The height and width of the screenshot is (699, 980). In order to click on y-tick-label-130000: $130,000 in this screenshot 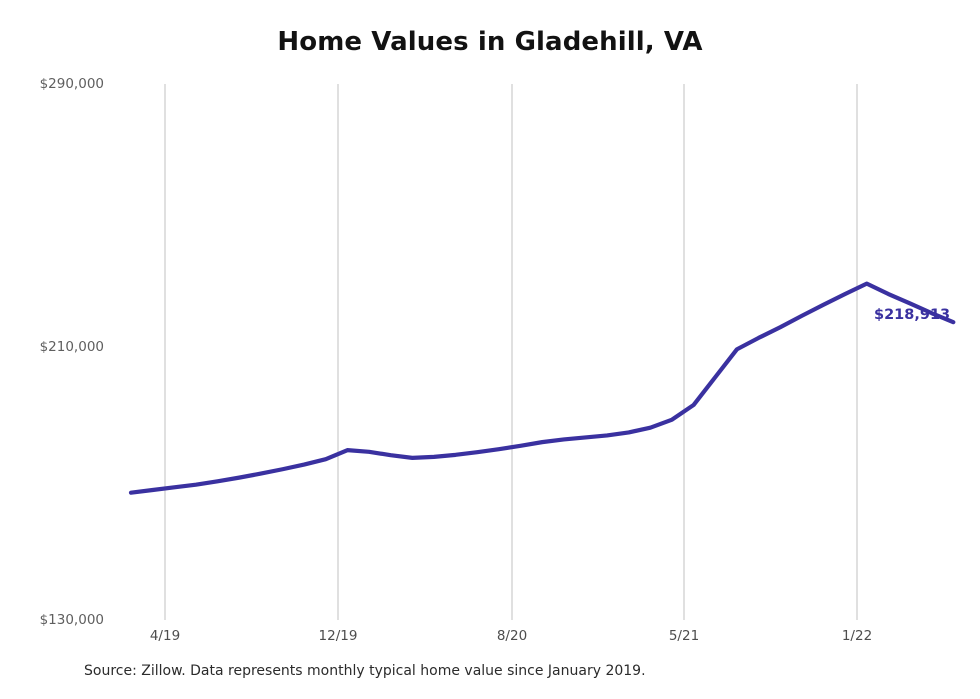, I will do `click(71, 620)`.